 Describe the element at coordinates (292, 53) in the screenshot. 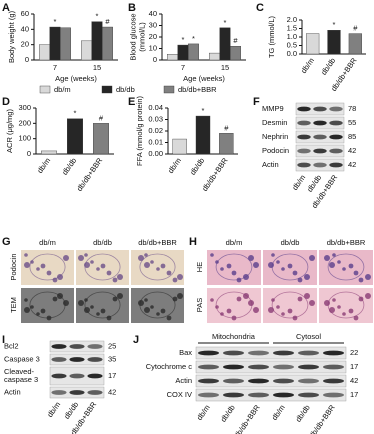

I see `y-tick-label: 0.0` at that location.